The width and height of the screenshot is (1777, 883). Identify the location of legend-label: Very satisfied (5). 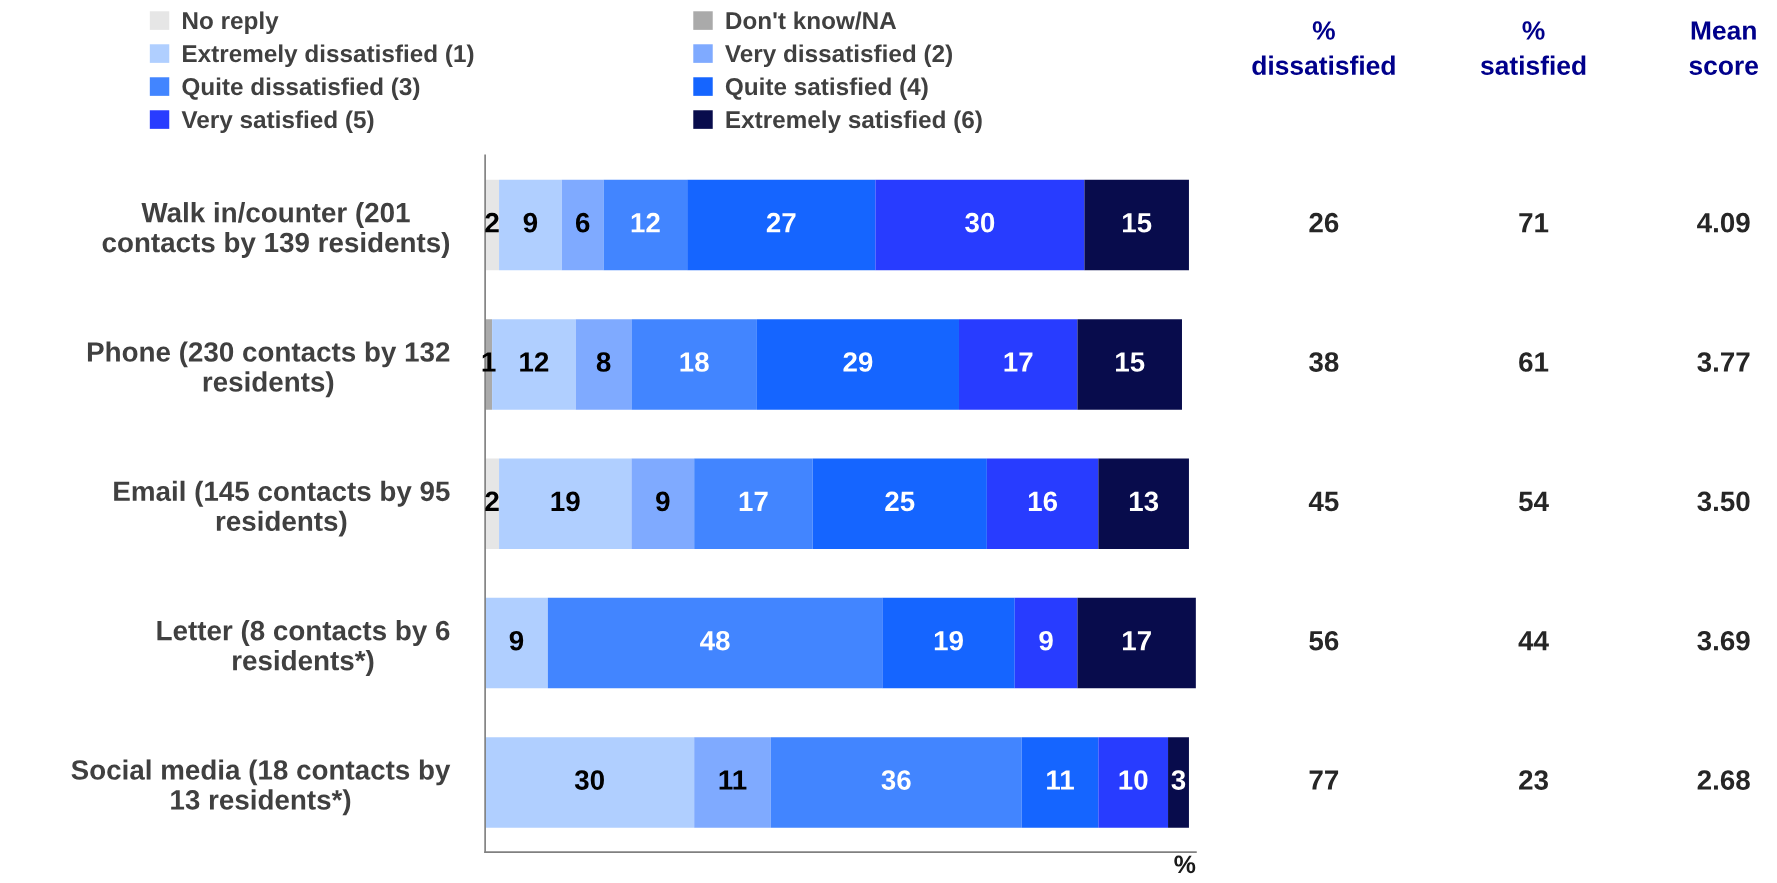
(277, 122).